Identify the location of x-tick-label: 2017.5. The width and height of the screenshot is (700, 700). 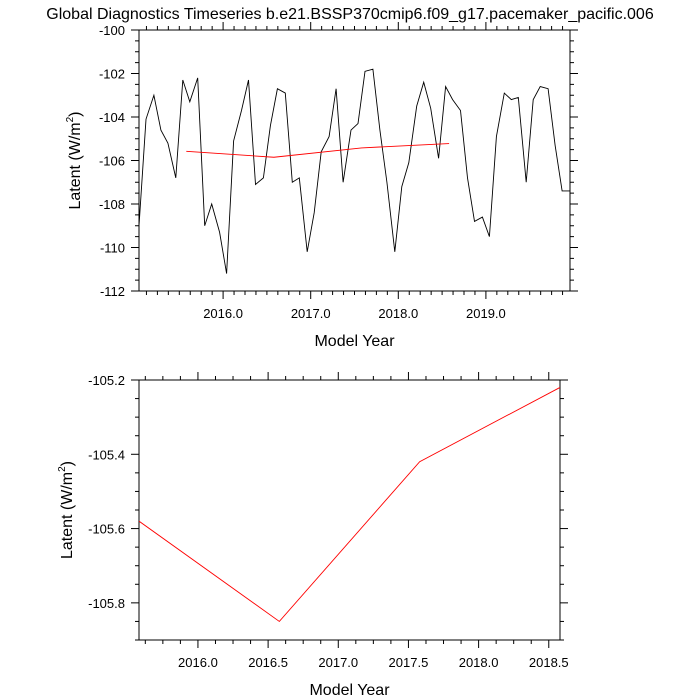
(409, 662).